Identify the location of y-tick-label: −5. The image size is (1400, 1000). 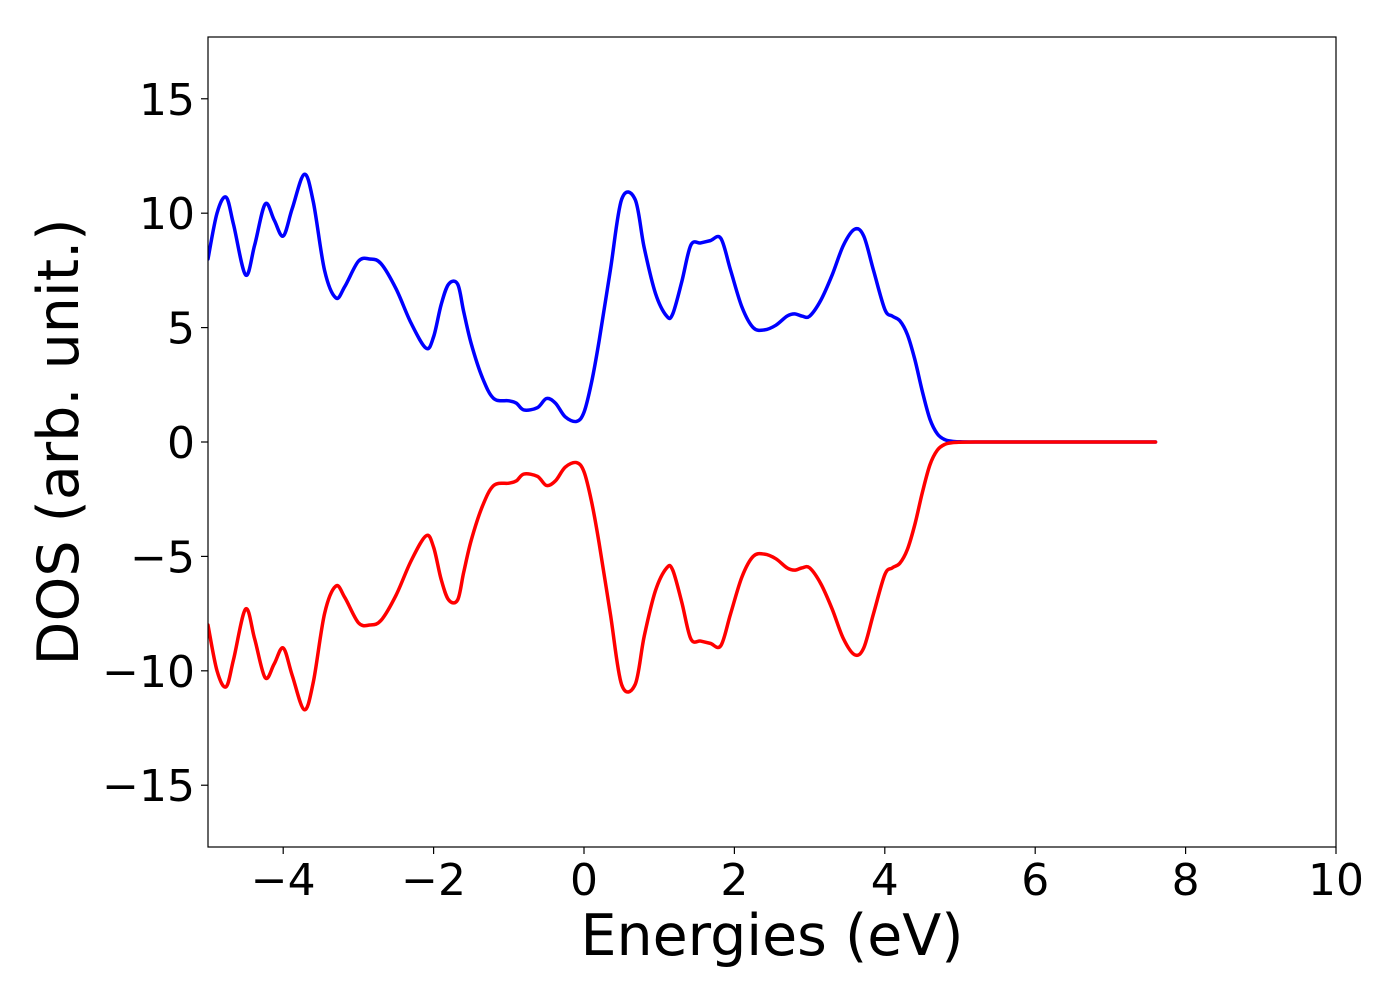
(162, 557).